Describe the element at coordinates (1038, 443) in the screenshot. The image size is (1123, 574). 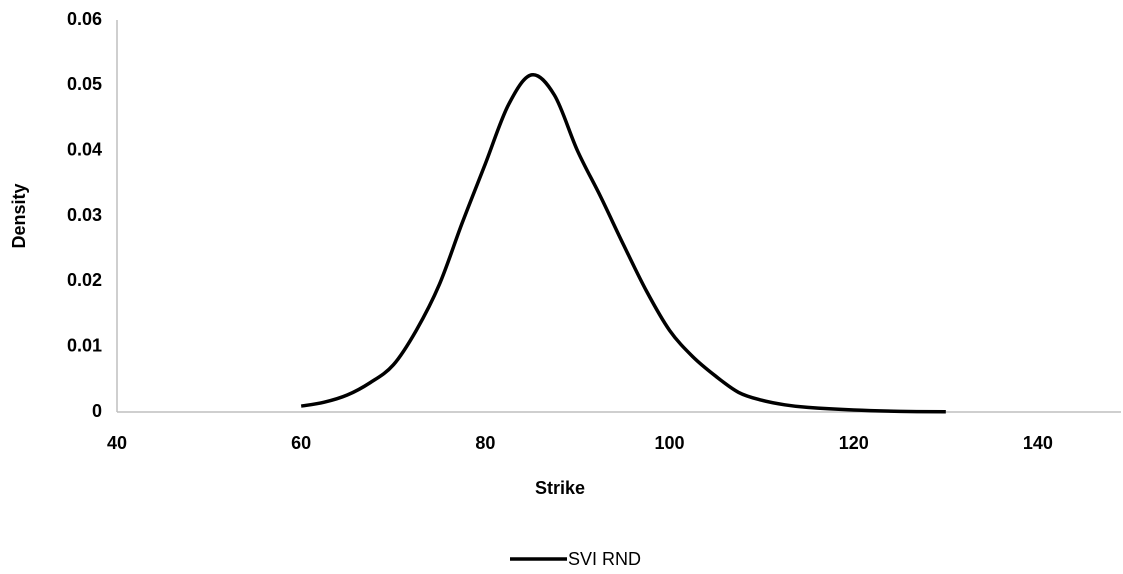
I see `x-tick-label: 140` at that location.